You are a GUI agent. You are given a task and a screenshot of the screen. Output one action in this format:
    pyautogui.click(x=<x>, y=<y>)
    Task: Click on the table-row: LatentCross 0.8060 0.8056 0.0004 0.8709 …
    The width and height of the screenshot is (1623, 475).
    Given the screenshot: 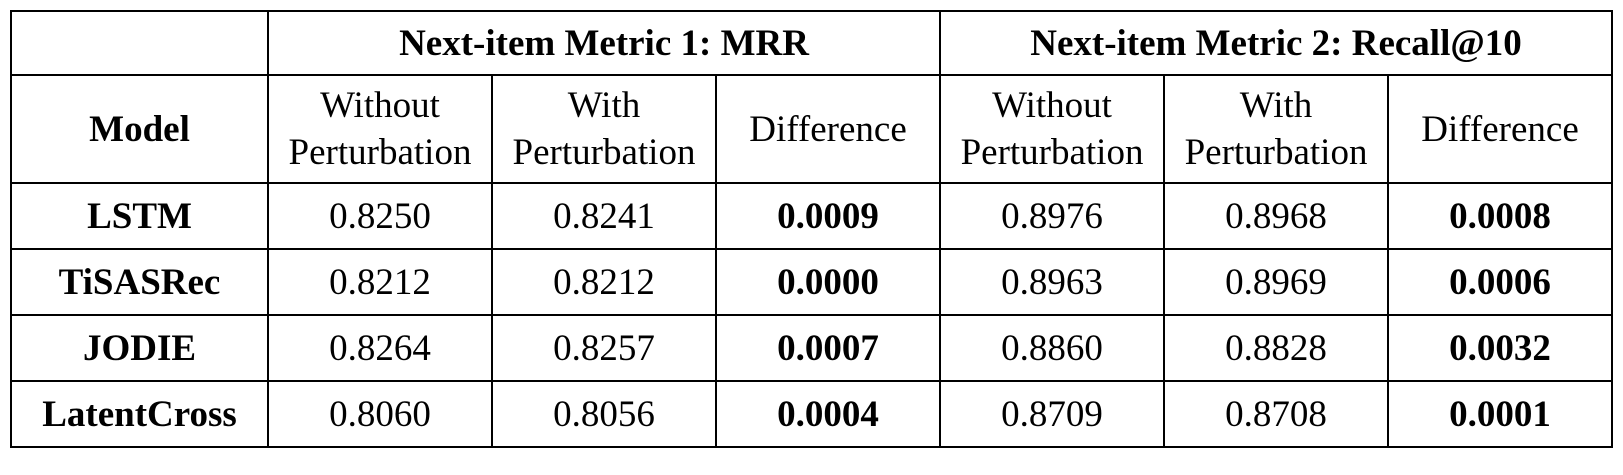 What is the action you would take?
    pyautogui.click(x=812, y=414)
    